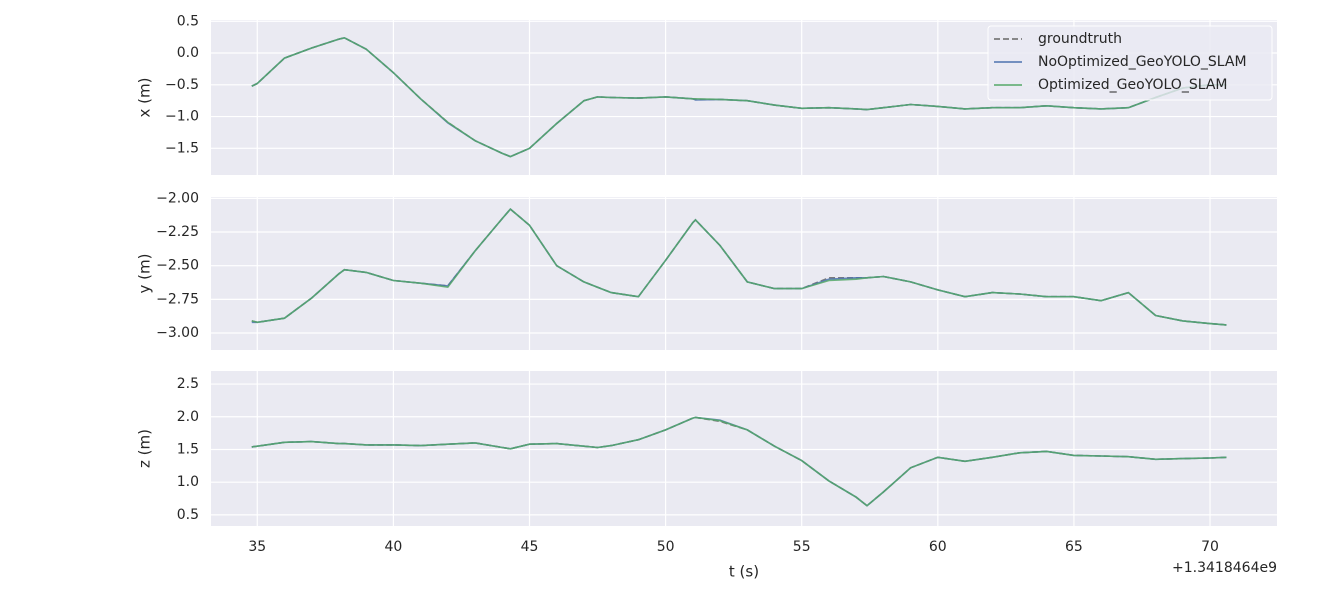 The height and width of the screenshot is (600, 1319). I want to click on y-tick-label: −2.50, so click(177, 266).